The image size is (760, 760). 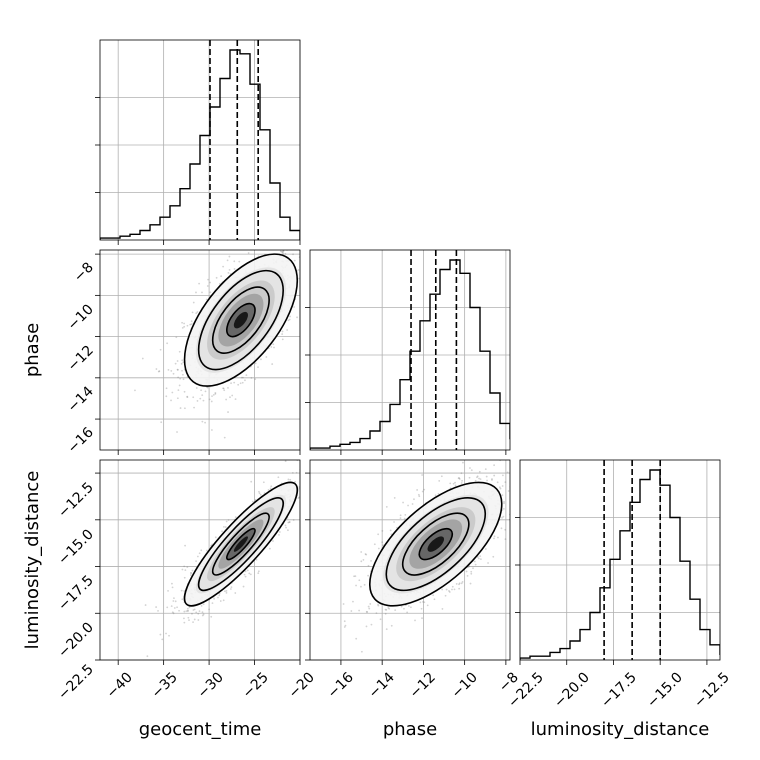 What do you see at coordinates (32, 350) in the screenshot?
I see `y-axis-label-phase: phase` at bounding box center [32, 350].